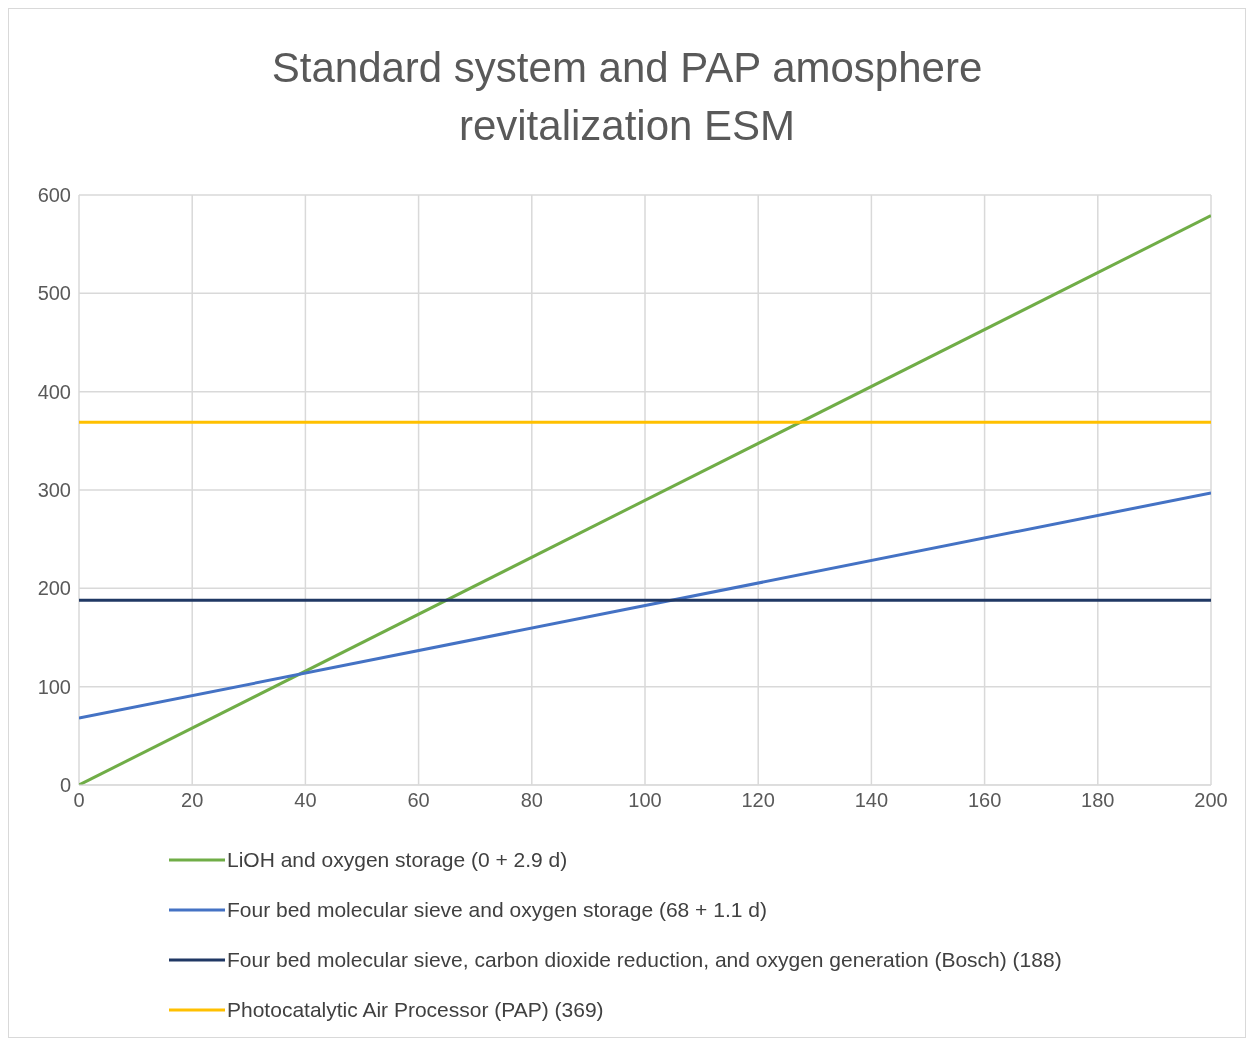  What do you see at coordinates (984, 800) in the screenshot?
I see `x-tick-label: 160` at bounding box center [984, 800].